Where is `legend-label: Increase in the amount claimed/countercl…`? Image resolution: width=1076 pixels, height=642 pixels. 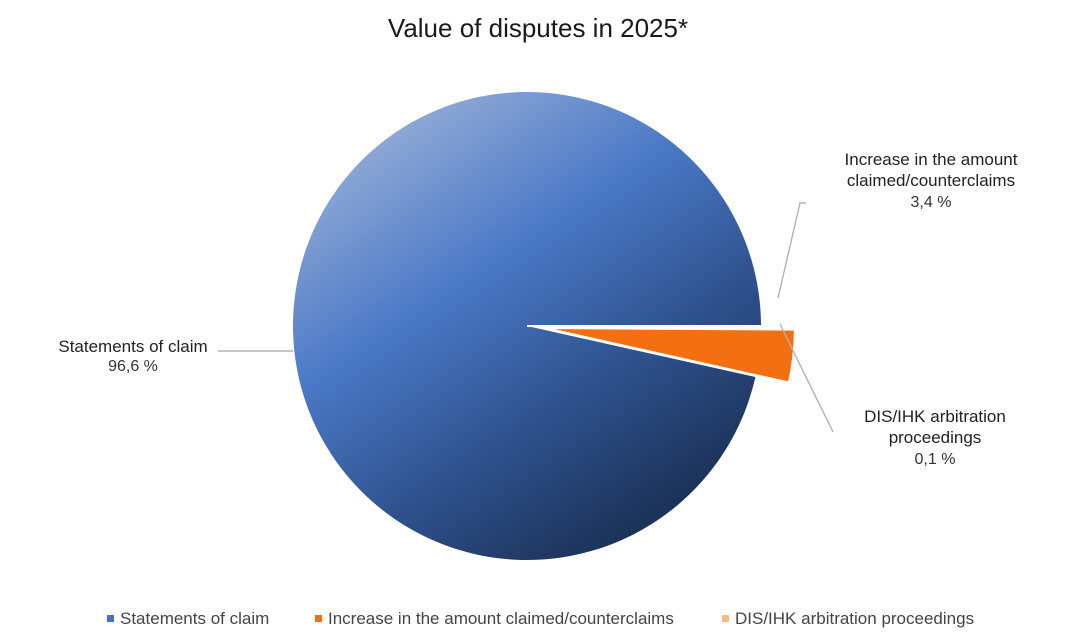
legend-label: Increase in the amount claimed/countercl… is located at coordinates (501, 618).